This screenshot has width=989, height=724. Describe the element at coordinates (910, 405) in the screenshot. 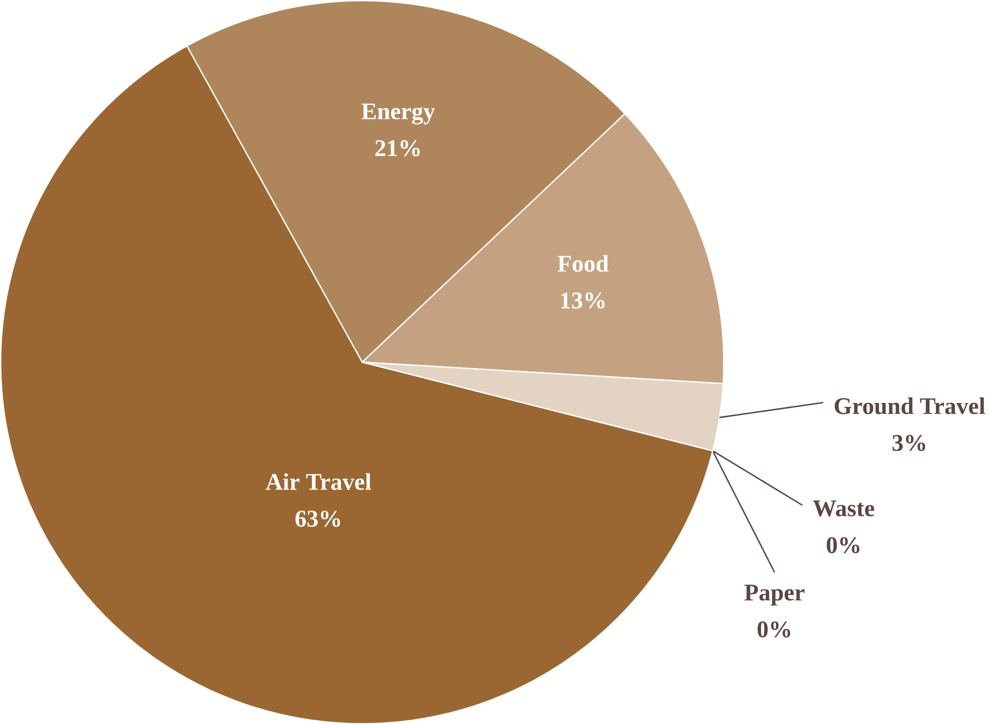

I see `slice-label: Ground Travel` at that location.